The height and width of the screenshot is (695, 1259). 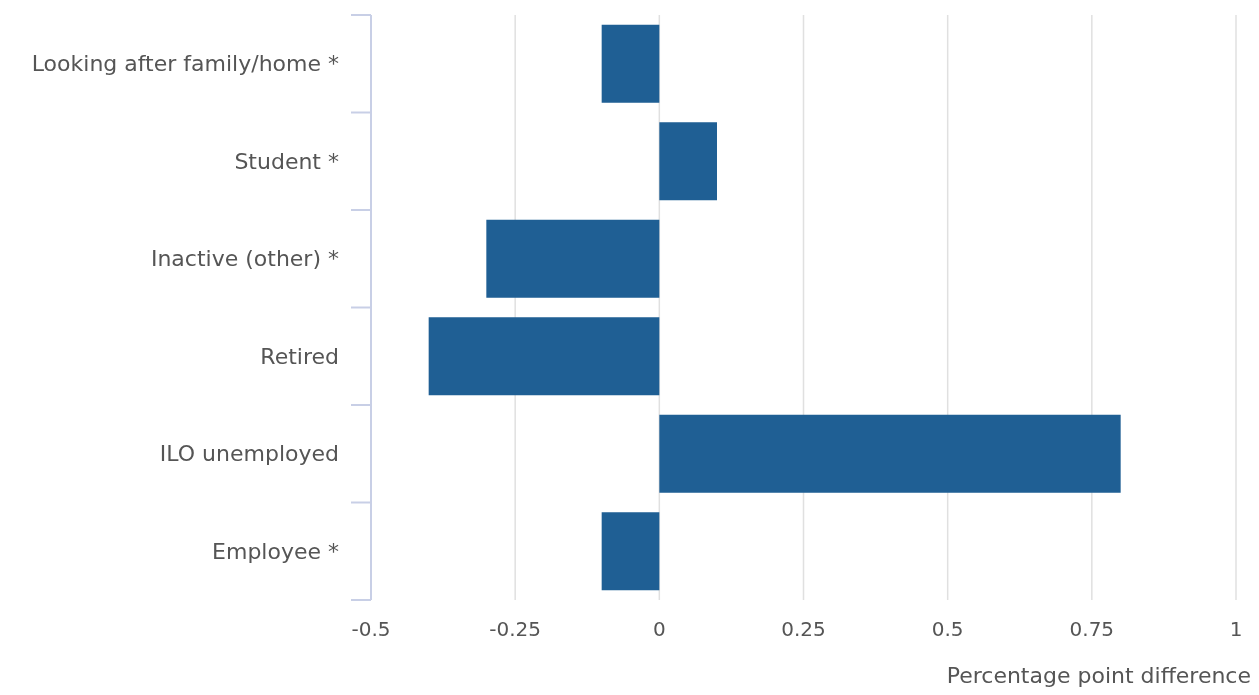 I want to click on y-tick-label: Employee *, so click(x=275, y=551).